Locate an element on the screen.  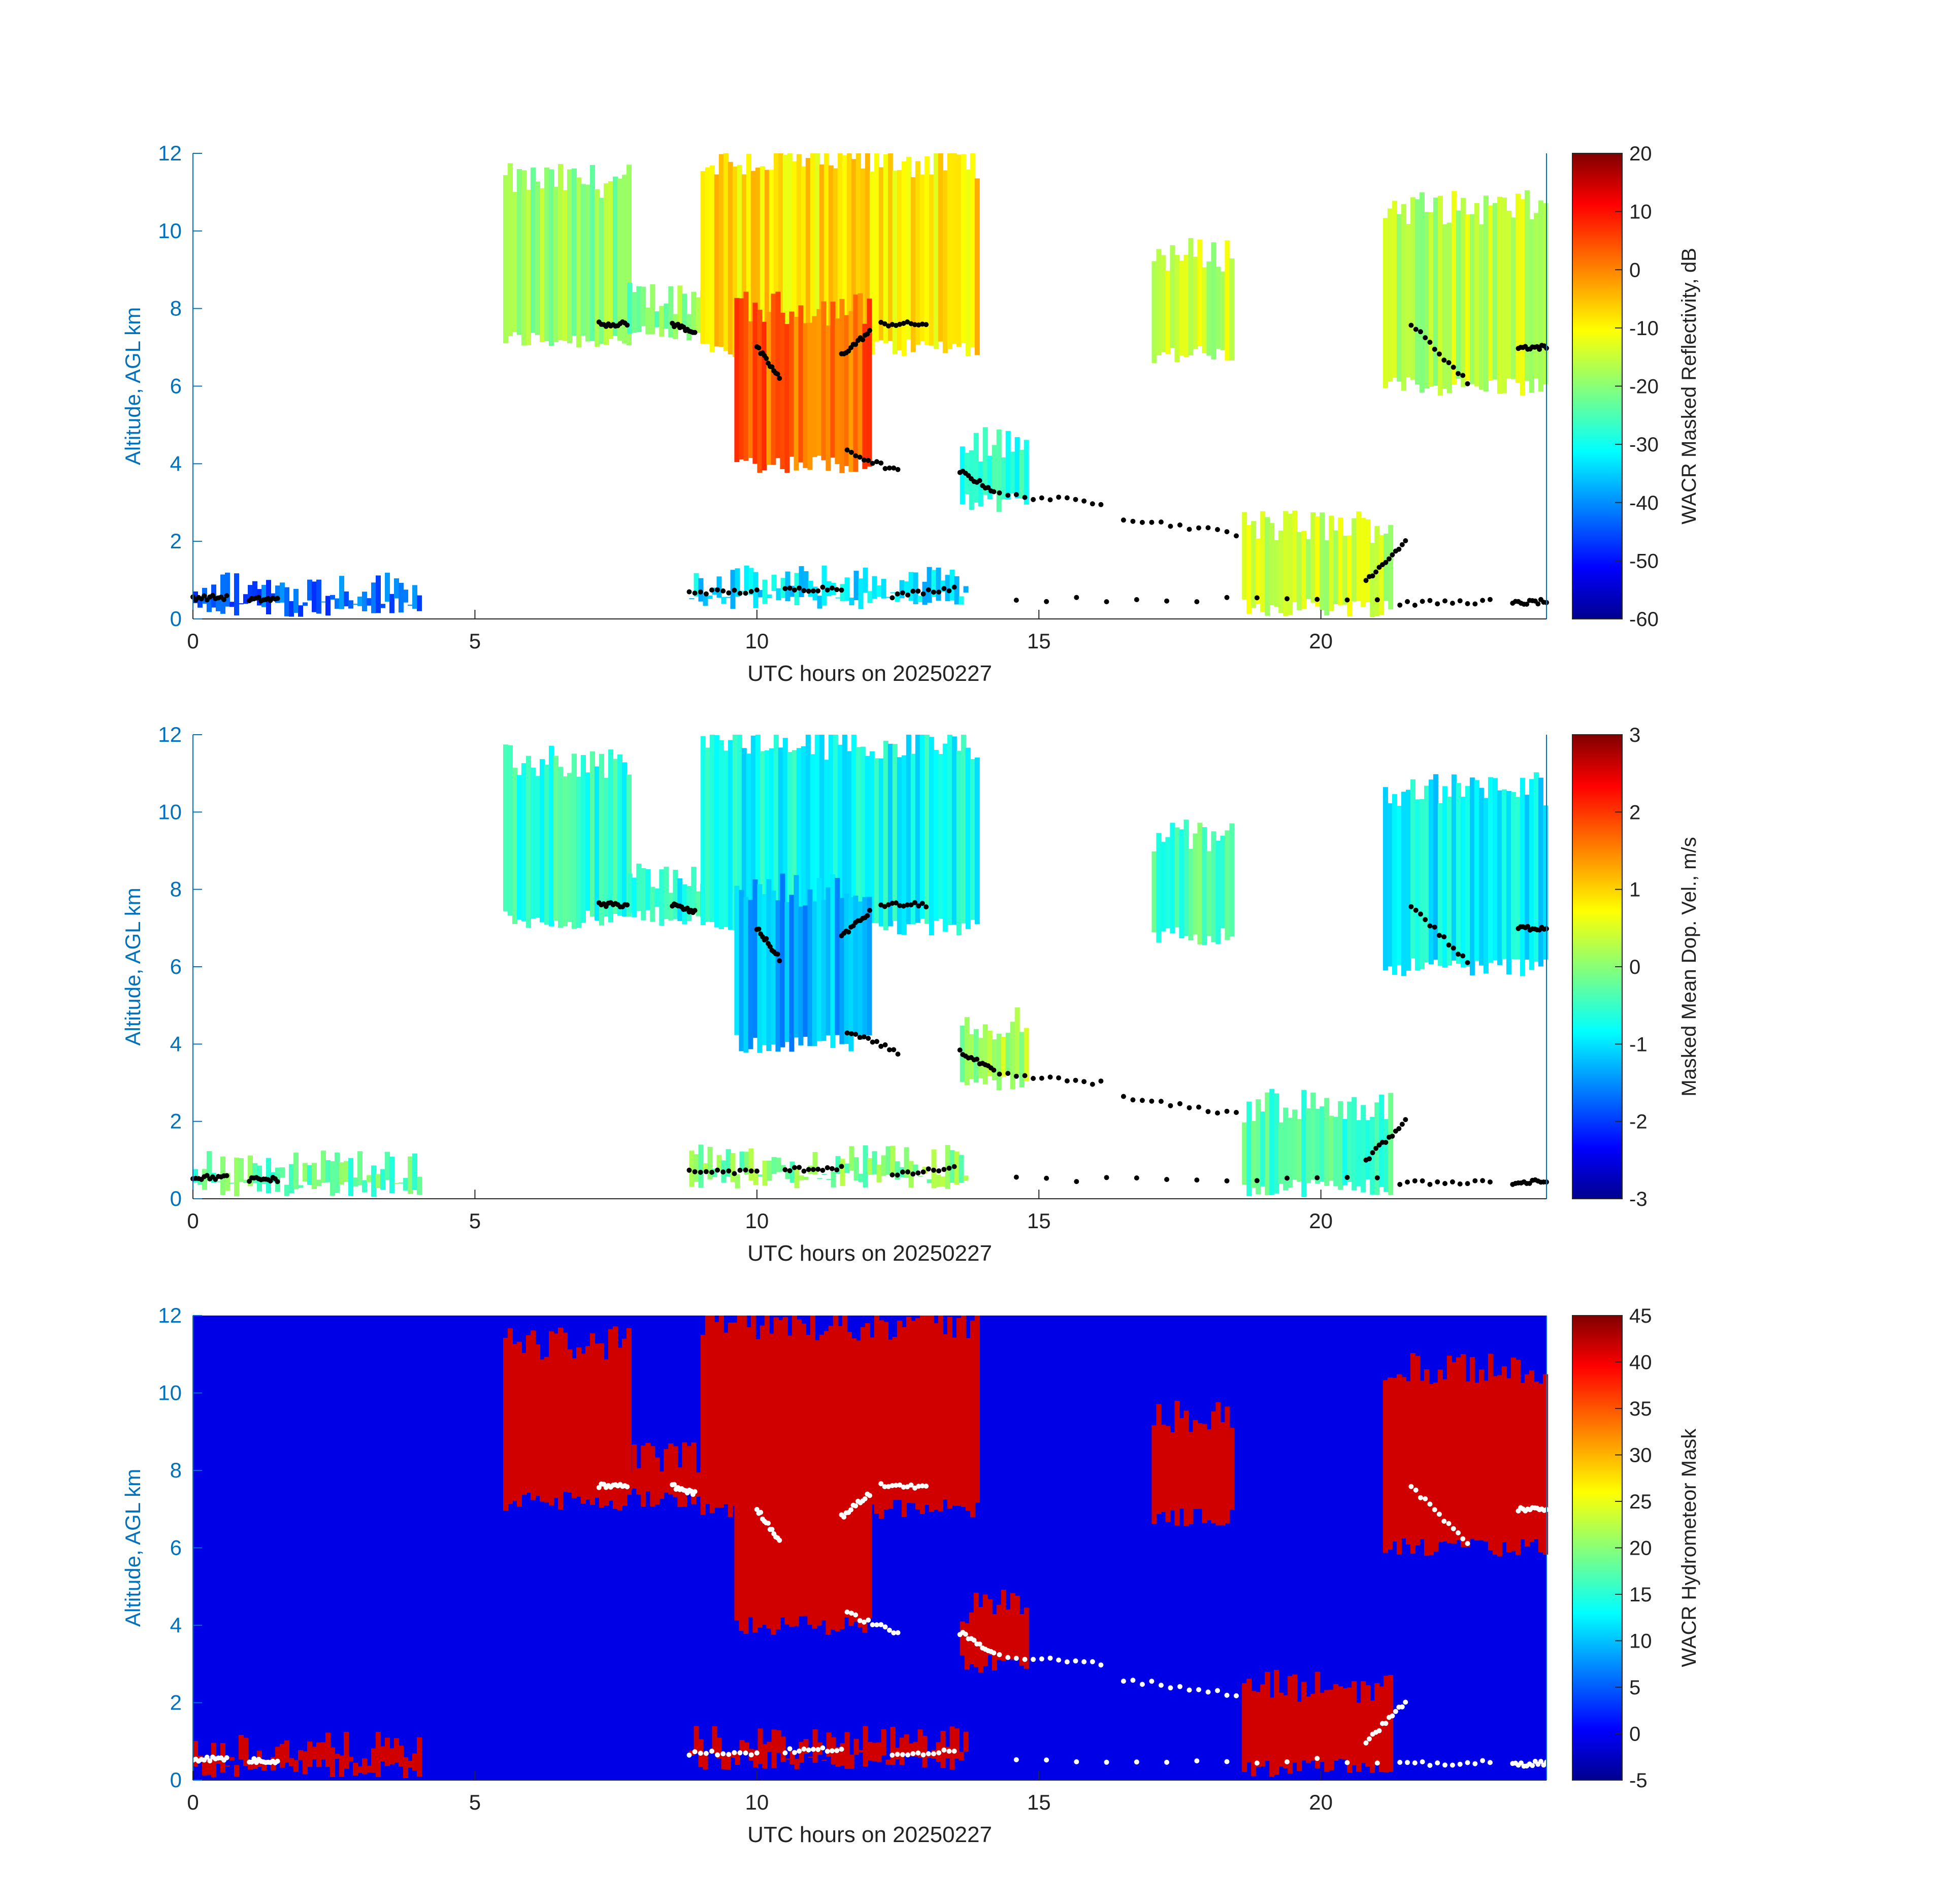
y-axis-label: Altitude, AGL km is located at coordinates (133, 386).